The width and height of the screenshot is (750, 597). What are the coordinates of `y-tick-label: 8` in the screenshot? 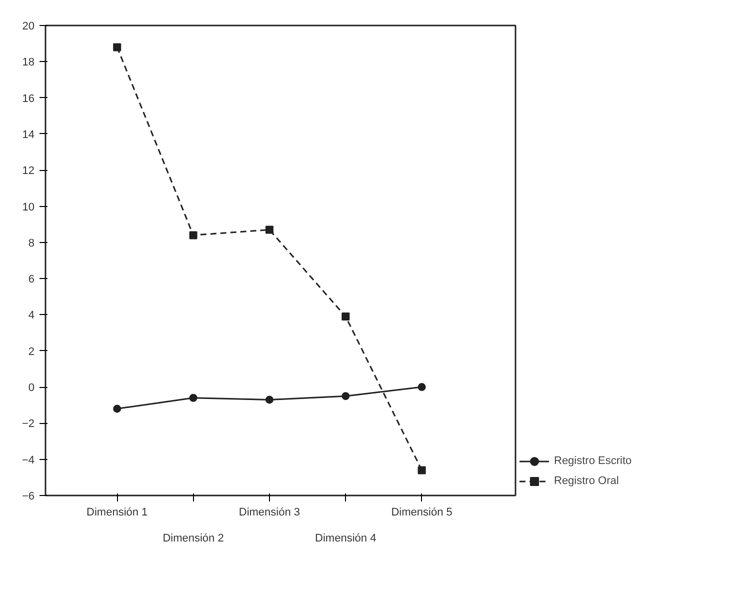 It's located at (31, 243).